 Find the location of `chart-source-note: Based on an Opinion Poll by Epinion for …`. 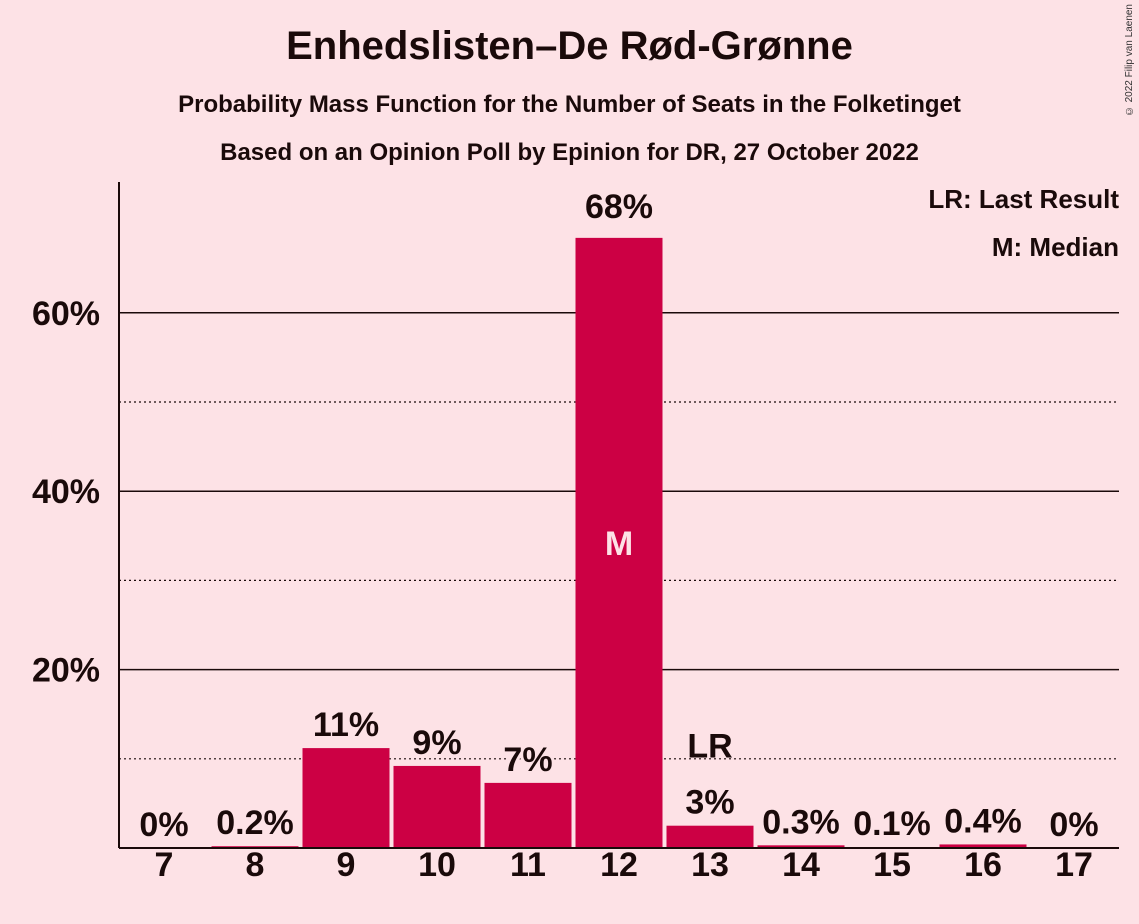

chart-source-note: Based on an Opinion Poll by Epinion for … is located at coordinates (569, 152).